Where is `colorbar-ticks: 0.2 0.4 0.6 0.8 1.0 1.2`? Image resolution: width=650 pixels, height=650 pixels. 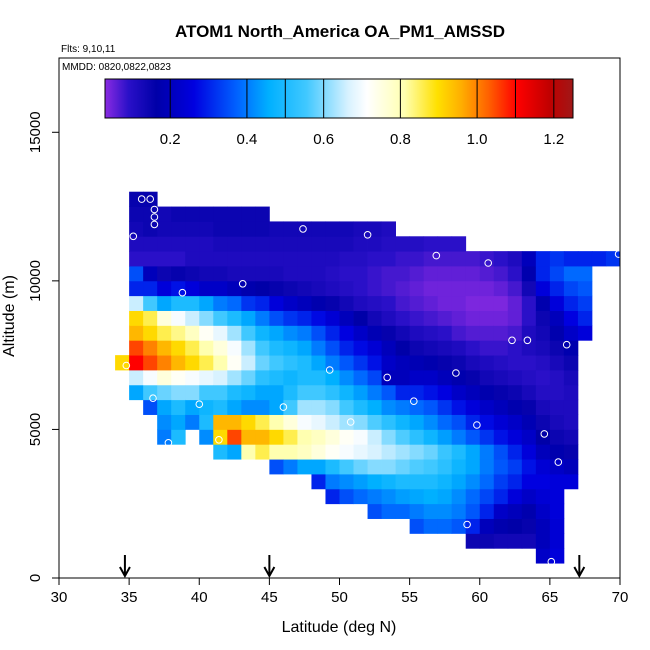 colorbar-ticks: 0.2 0.4 0.6 0.8 1.0 1.2 is located at coordinates (362, 113).